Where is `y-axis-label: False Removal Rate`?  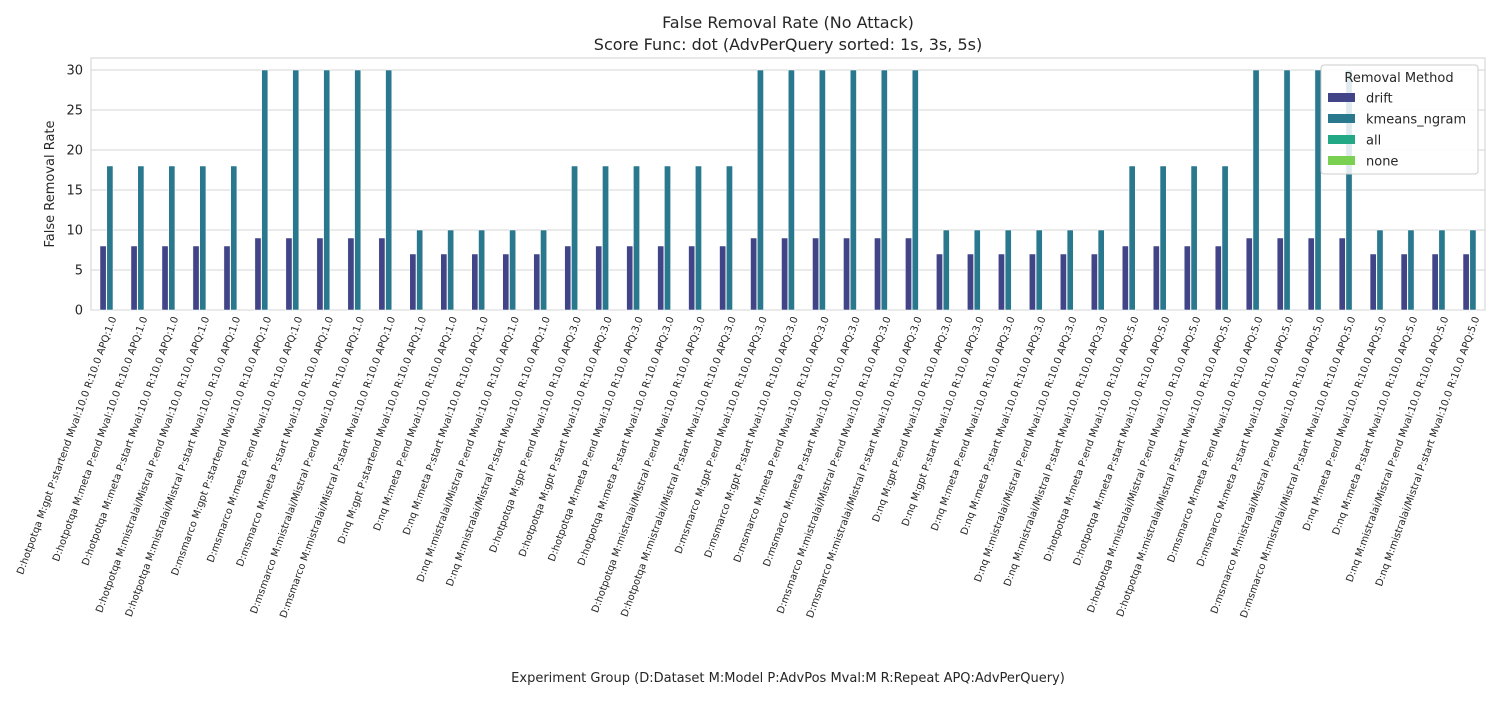
y-axis-label: False Removal Rate is located at coordinates (50, 183).